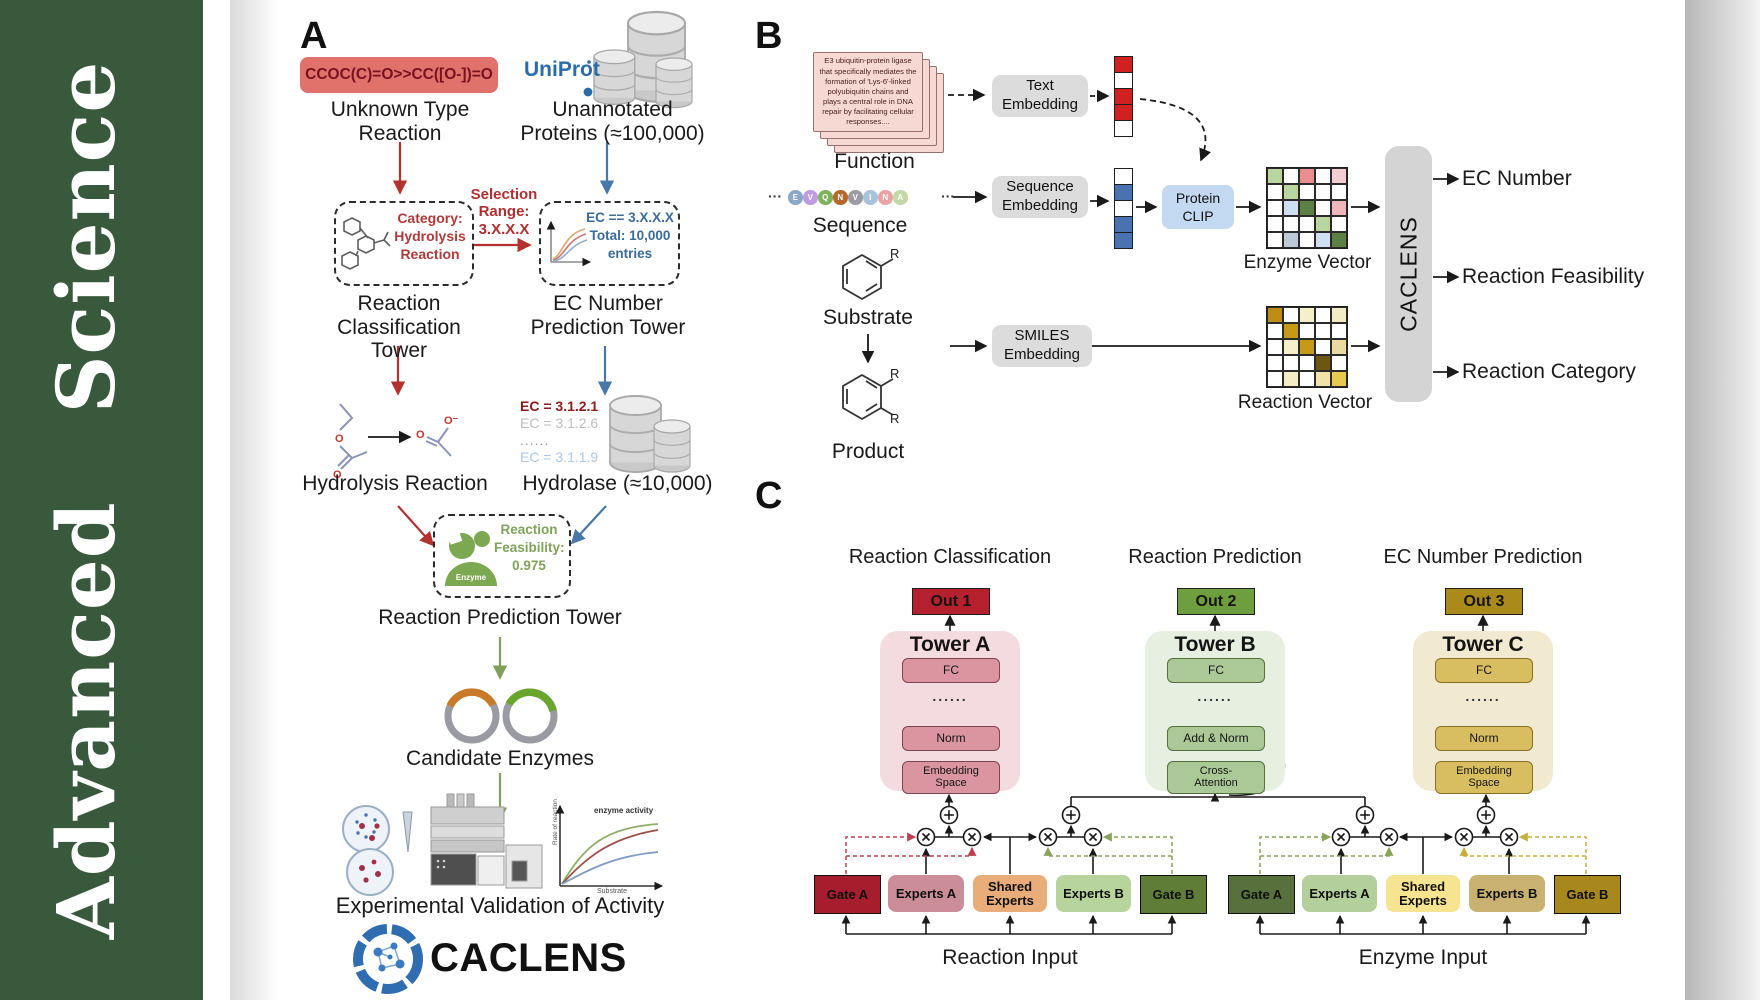 This screenshot has width=1760, height=1000. Describe the element at coordinates (1339, 893) in the screenshot. I see `enzyme-experts-a: Experts A` at that location.